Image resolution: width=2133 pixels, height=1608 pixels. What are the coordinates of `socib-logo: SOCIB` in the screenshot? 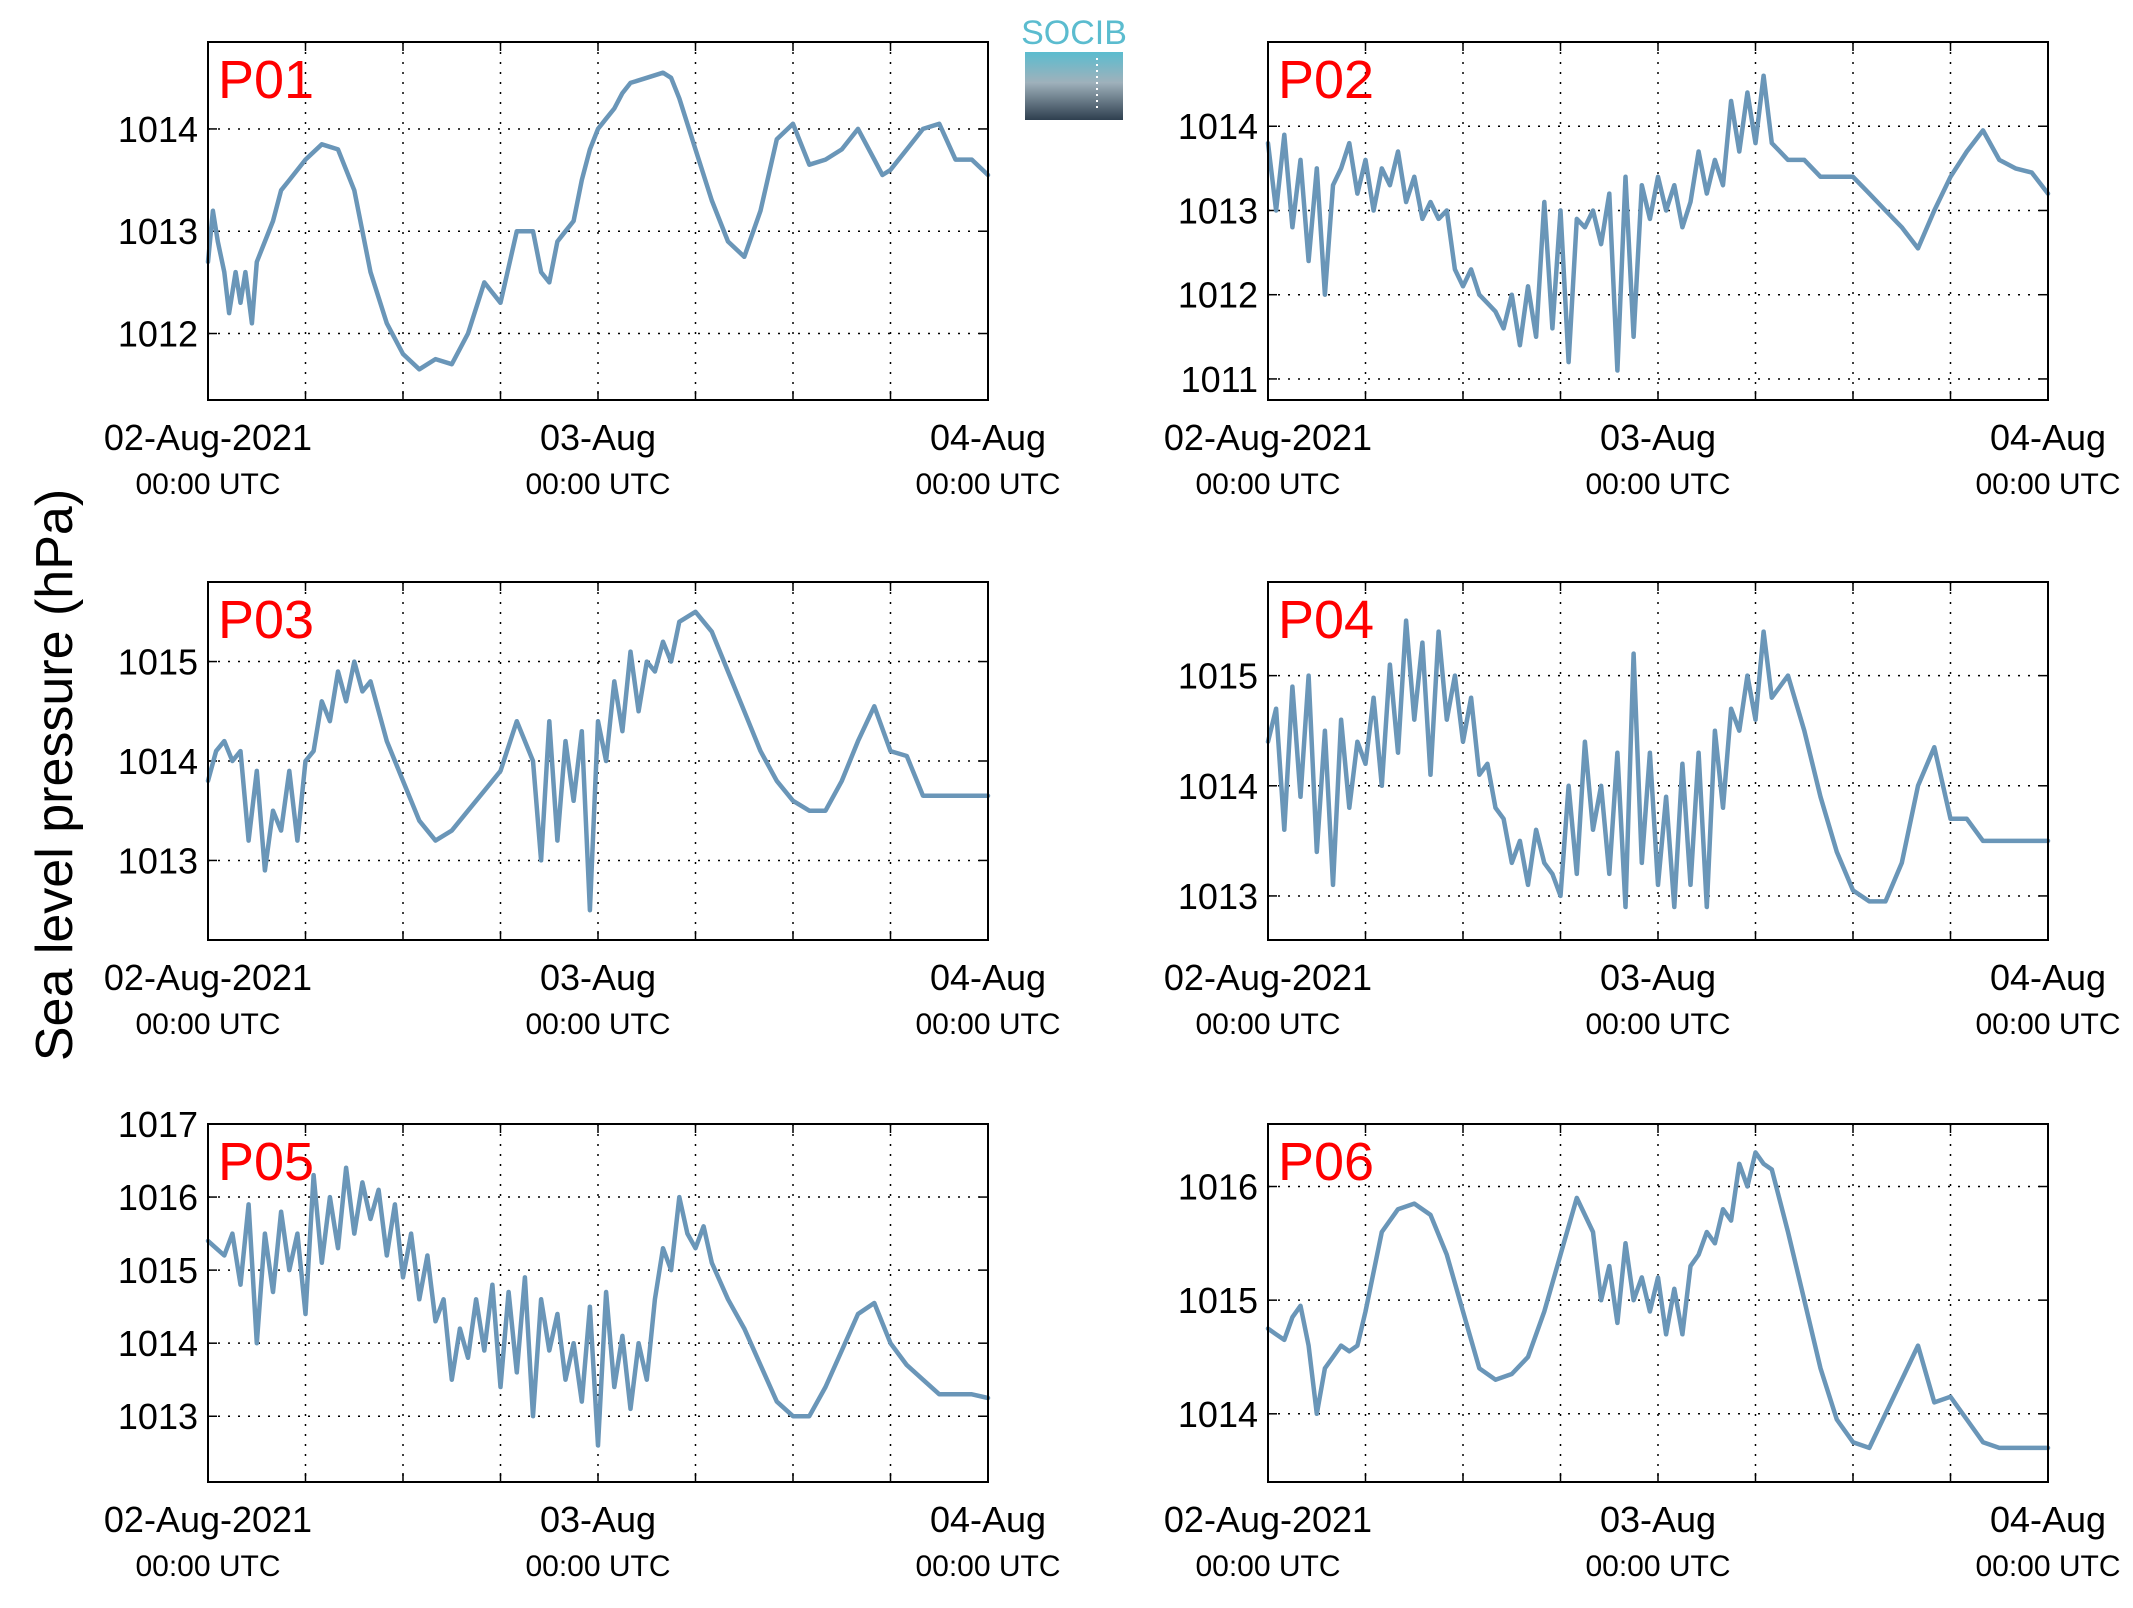 It's located at (1074, 67).